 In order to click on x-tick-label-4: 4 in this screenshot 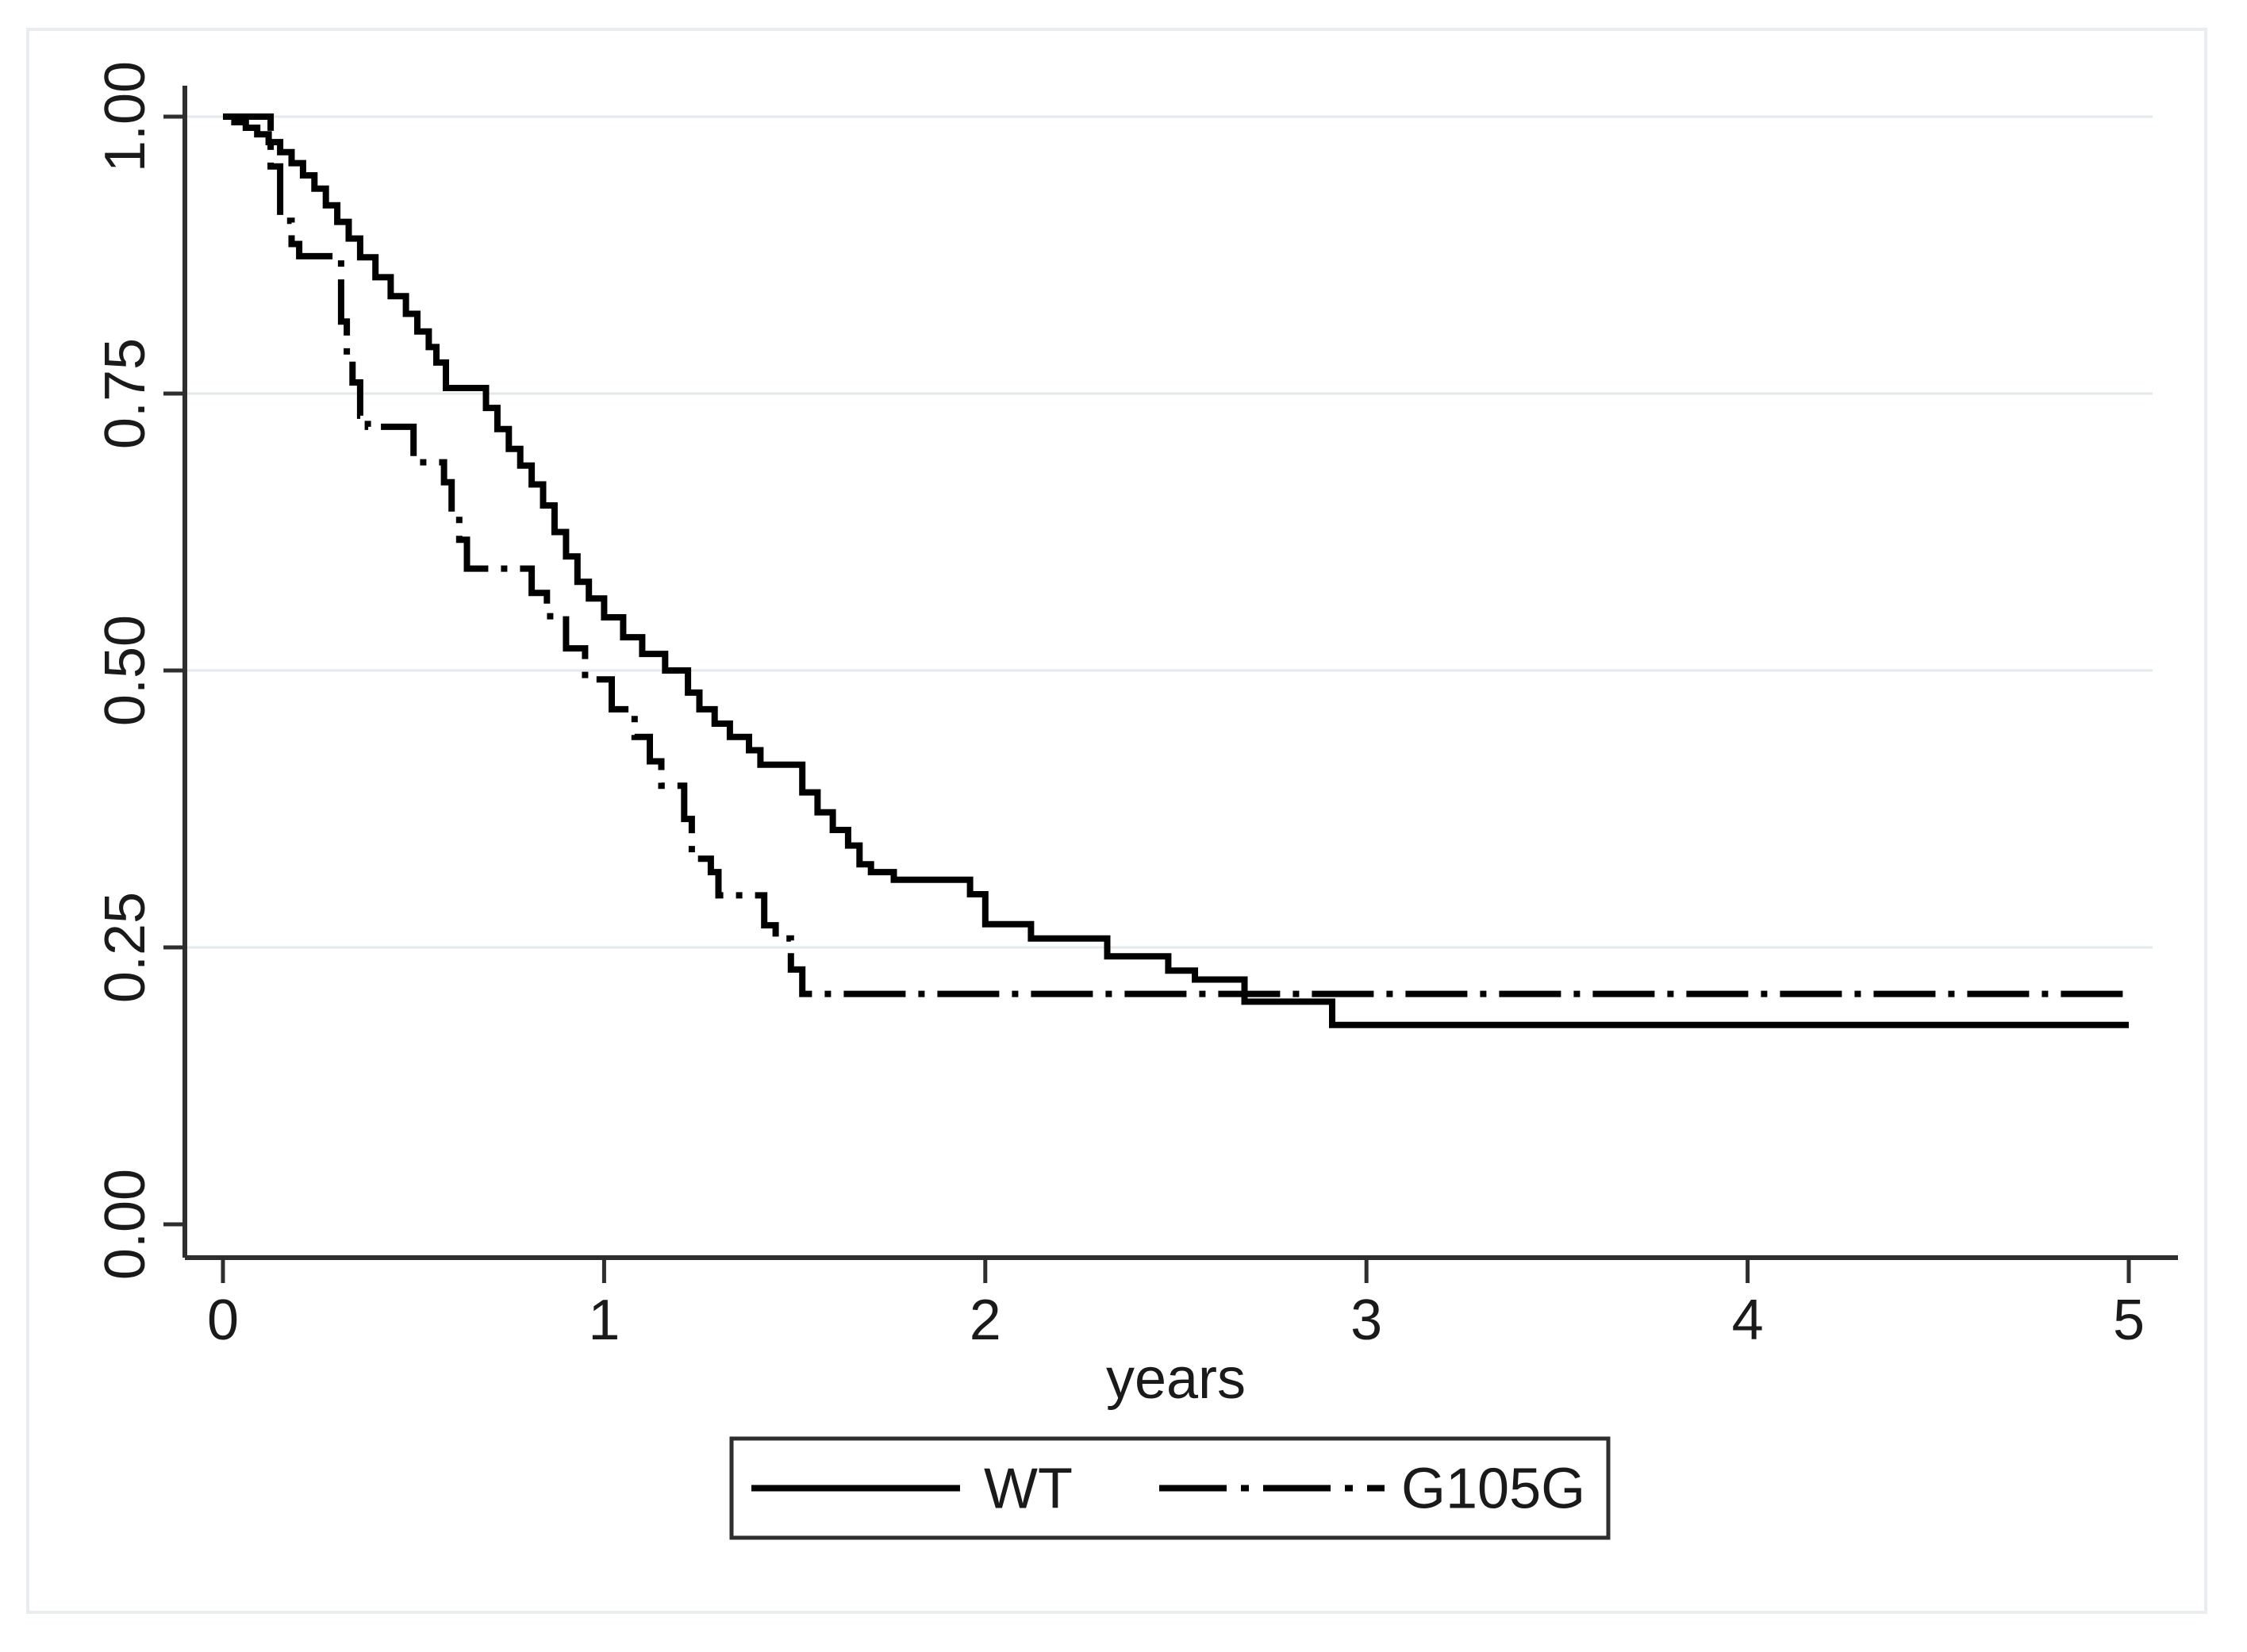, I will do `click(1748, 1320)`.